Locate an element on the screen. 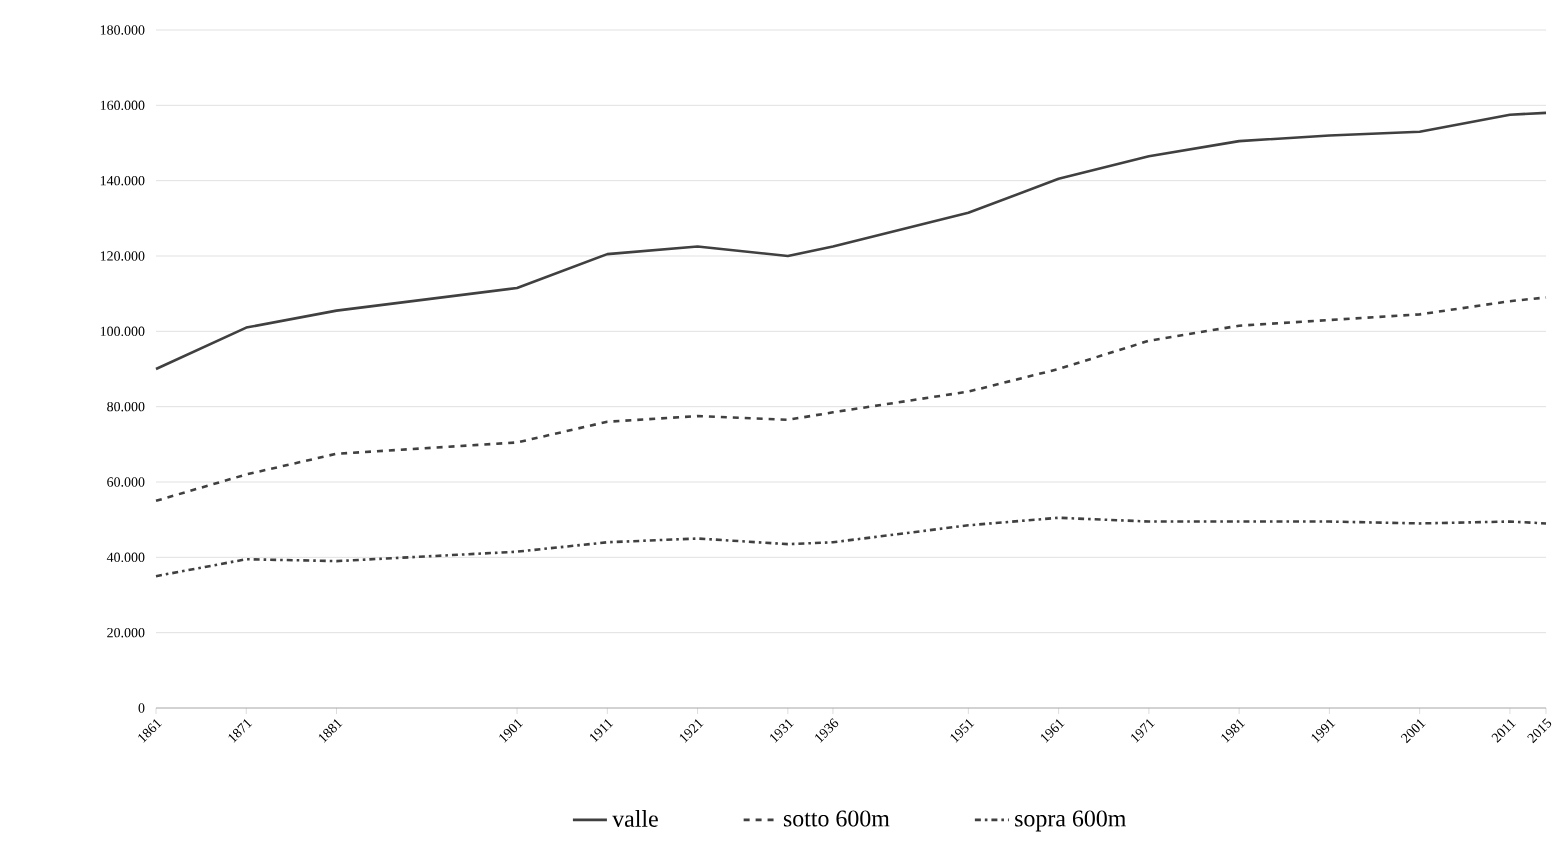 Image resolution: width=1568 pixels, height=850 pixels. legend-label: valle is located at coordinates (635, 818).